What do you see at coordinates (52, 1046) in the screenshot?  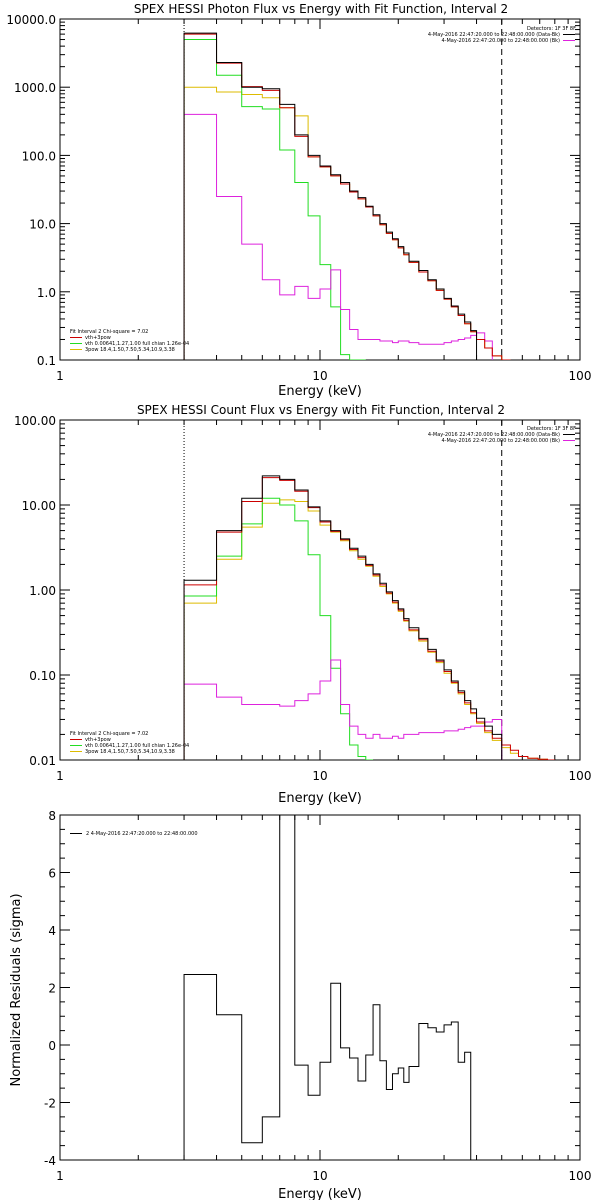 I see `residuals-y-tick-label: 0` at bounding box center [52, 1046].